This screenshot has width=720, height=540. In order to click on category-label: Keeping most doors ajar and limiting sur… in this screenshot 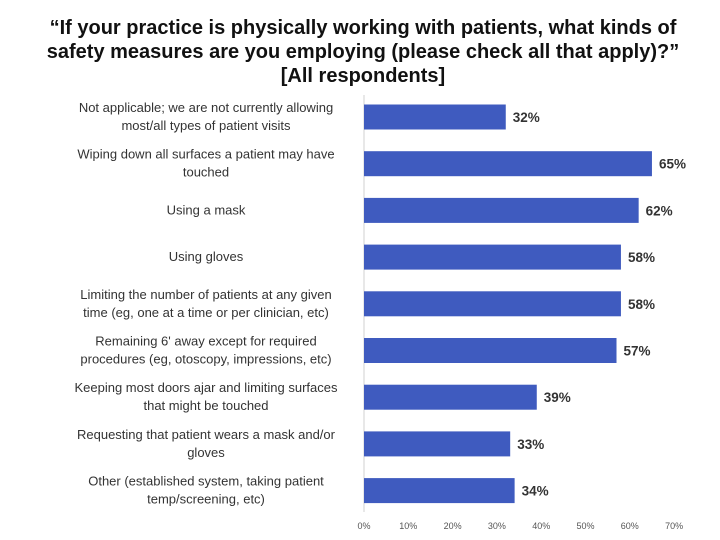, I will do `click(206, 396)`.